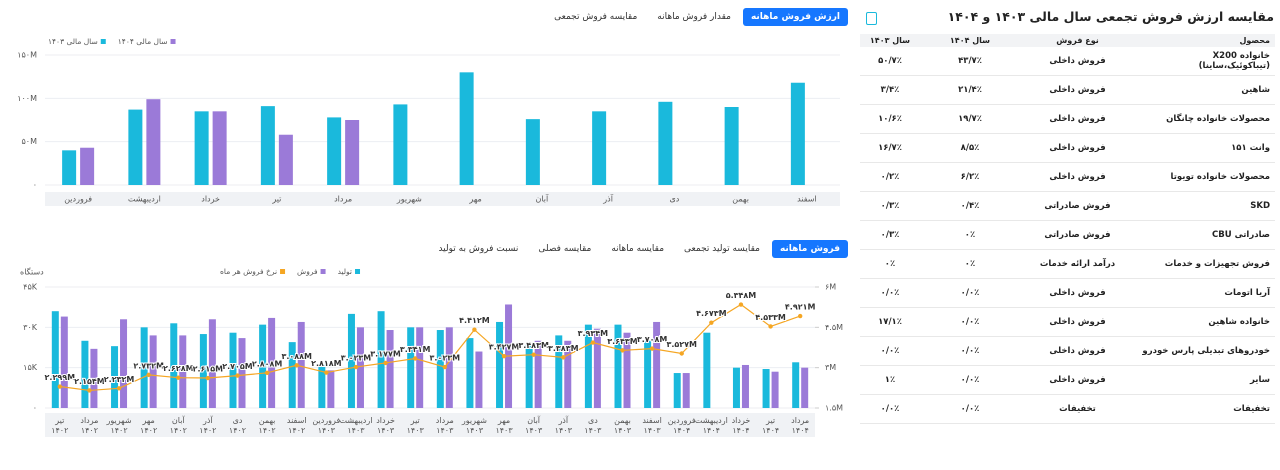 The height and width of the screenshot is (470, 1280). Describe the element at coordinates (890, 322) in the screenshot. I see `table-cell: ۱۷/۱٪` at that location.